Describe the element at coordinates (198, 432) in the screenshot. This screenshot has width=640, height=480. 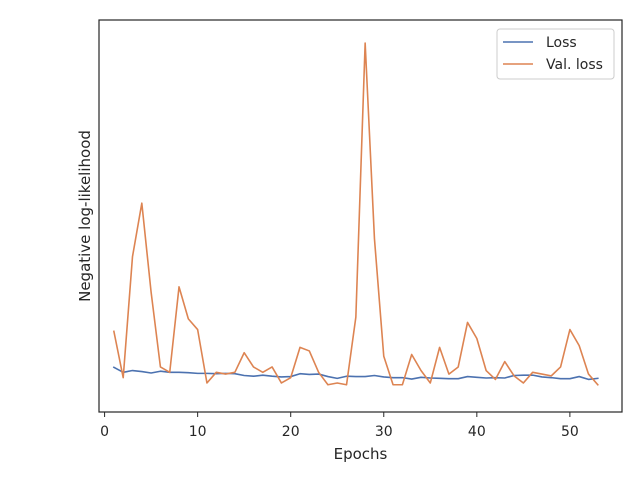
I see `x-tick-label: 10` at that location.